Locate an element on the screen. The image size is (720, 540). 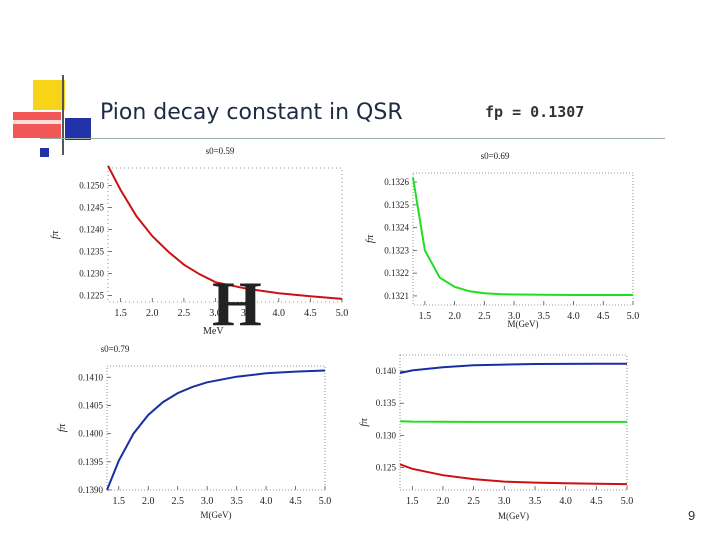
y-tick-label: 0.1325 is located at coordinates (396, 205).